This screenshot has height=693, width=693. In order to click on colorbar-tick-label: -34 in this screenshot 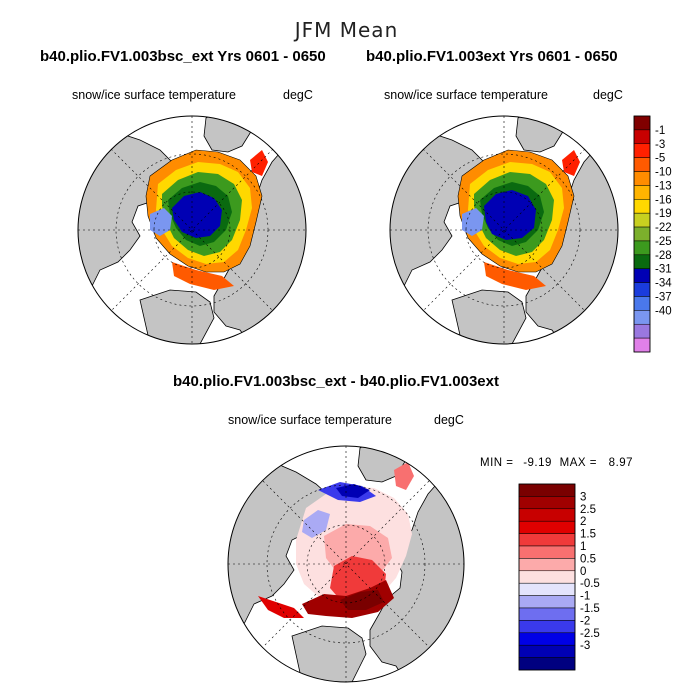, I will do `click(663, 284)`.